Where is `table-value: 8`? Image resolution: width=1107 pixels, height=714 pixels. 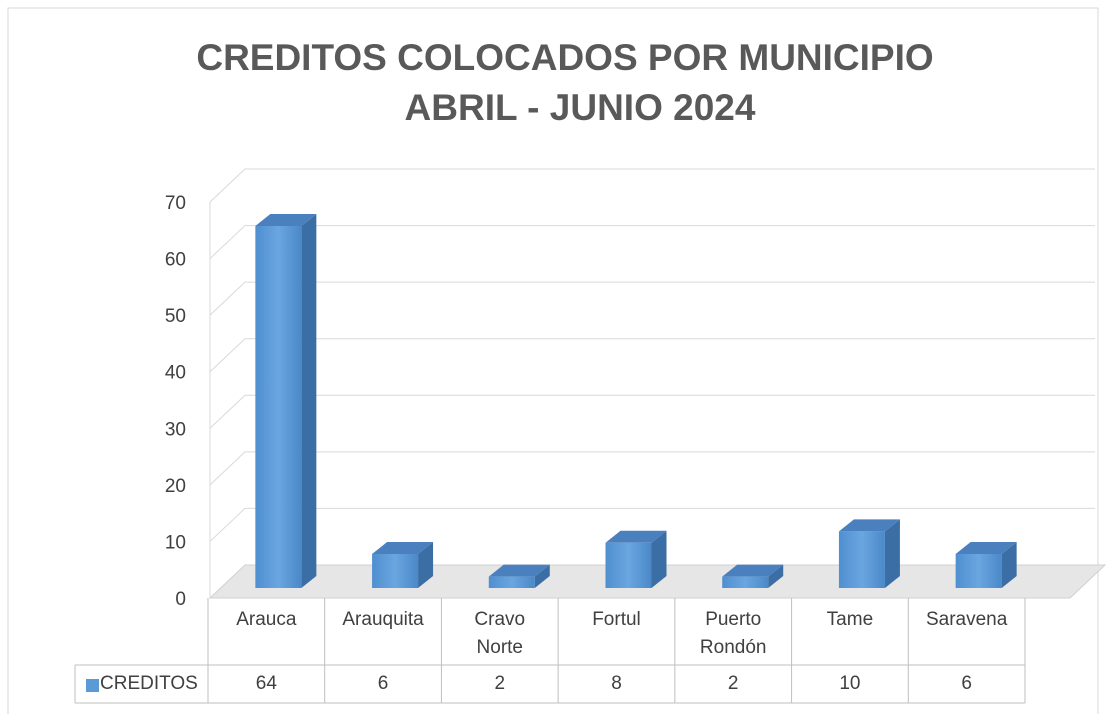
table-value: 8 is located at coordinates (616, 686).